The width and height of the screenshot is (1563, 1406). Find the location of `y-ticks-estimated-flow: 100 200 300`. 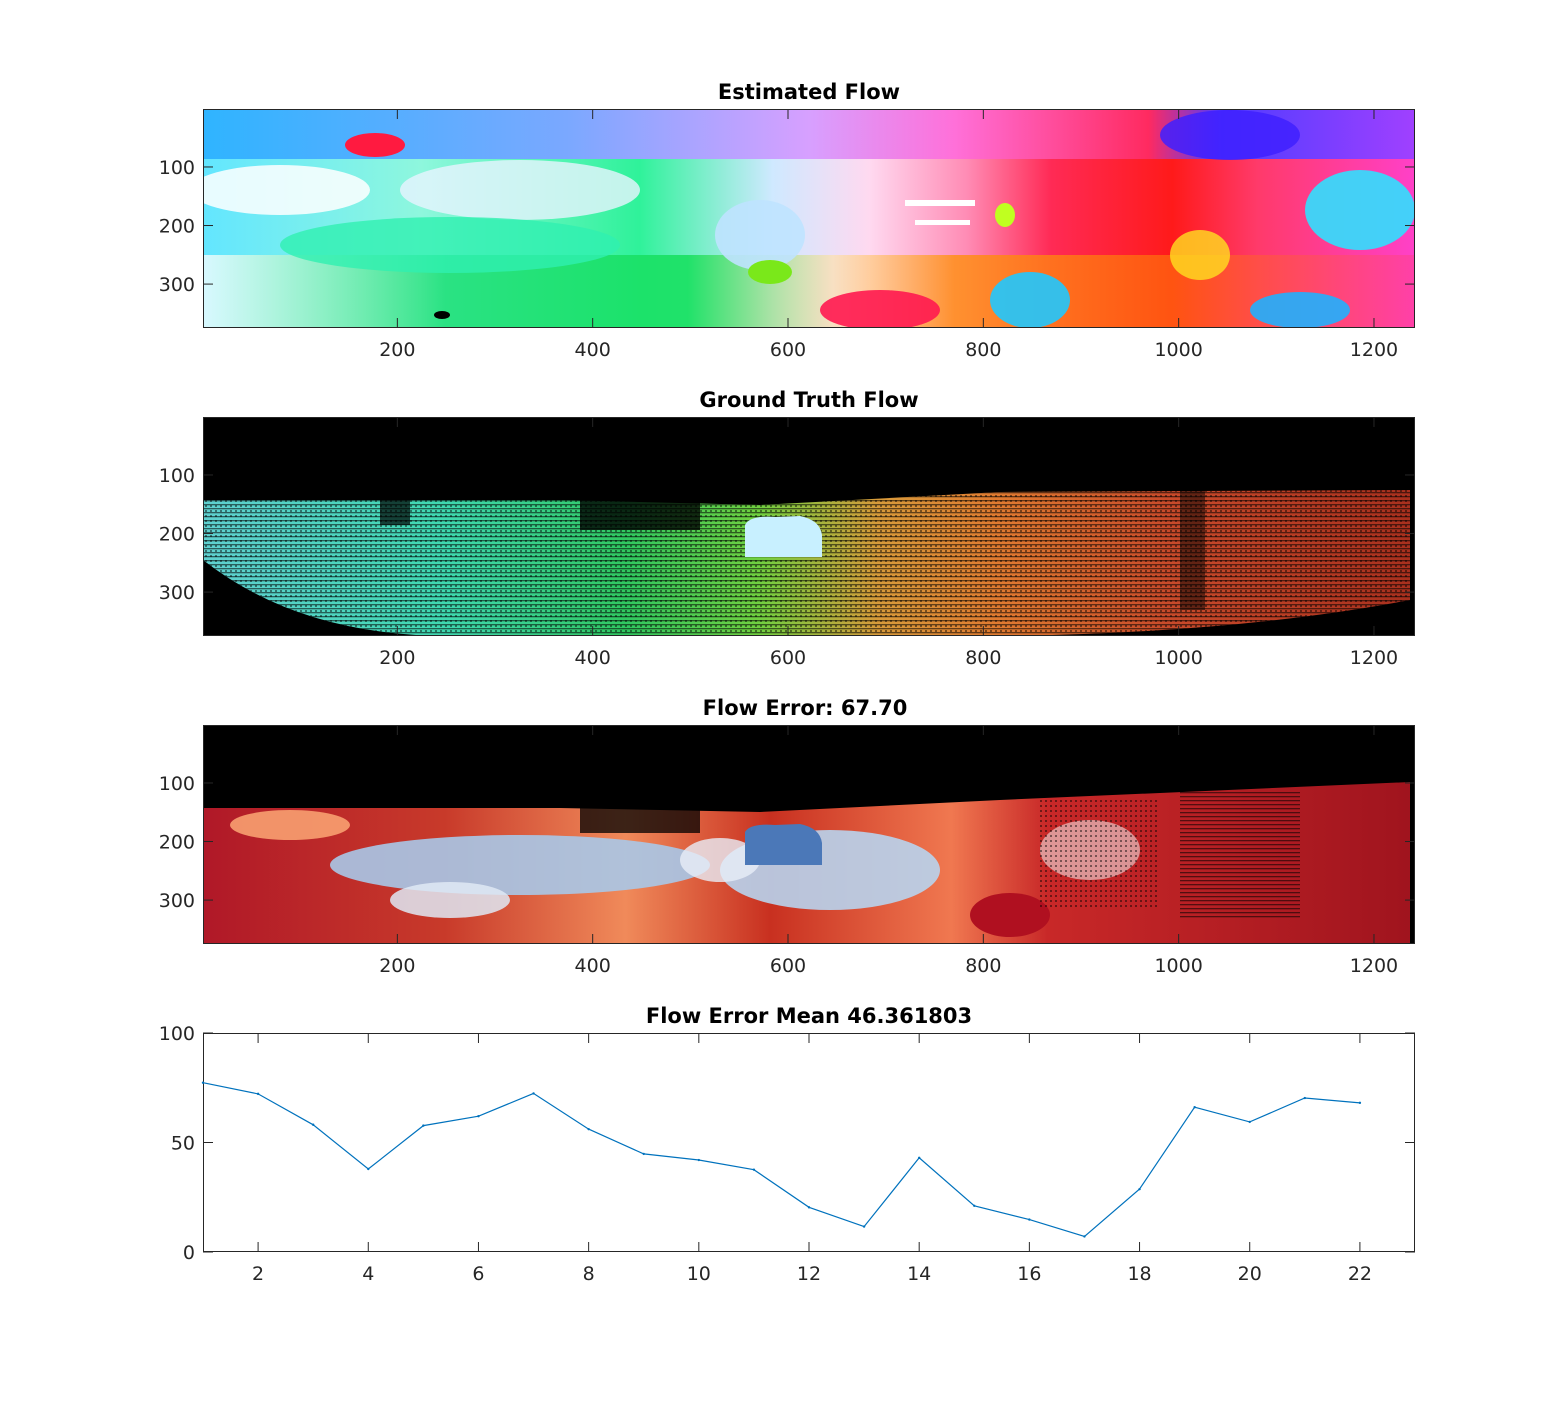

y-ticks-estimated-flow: 100 200 300 is located at coordinates (787, 226).